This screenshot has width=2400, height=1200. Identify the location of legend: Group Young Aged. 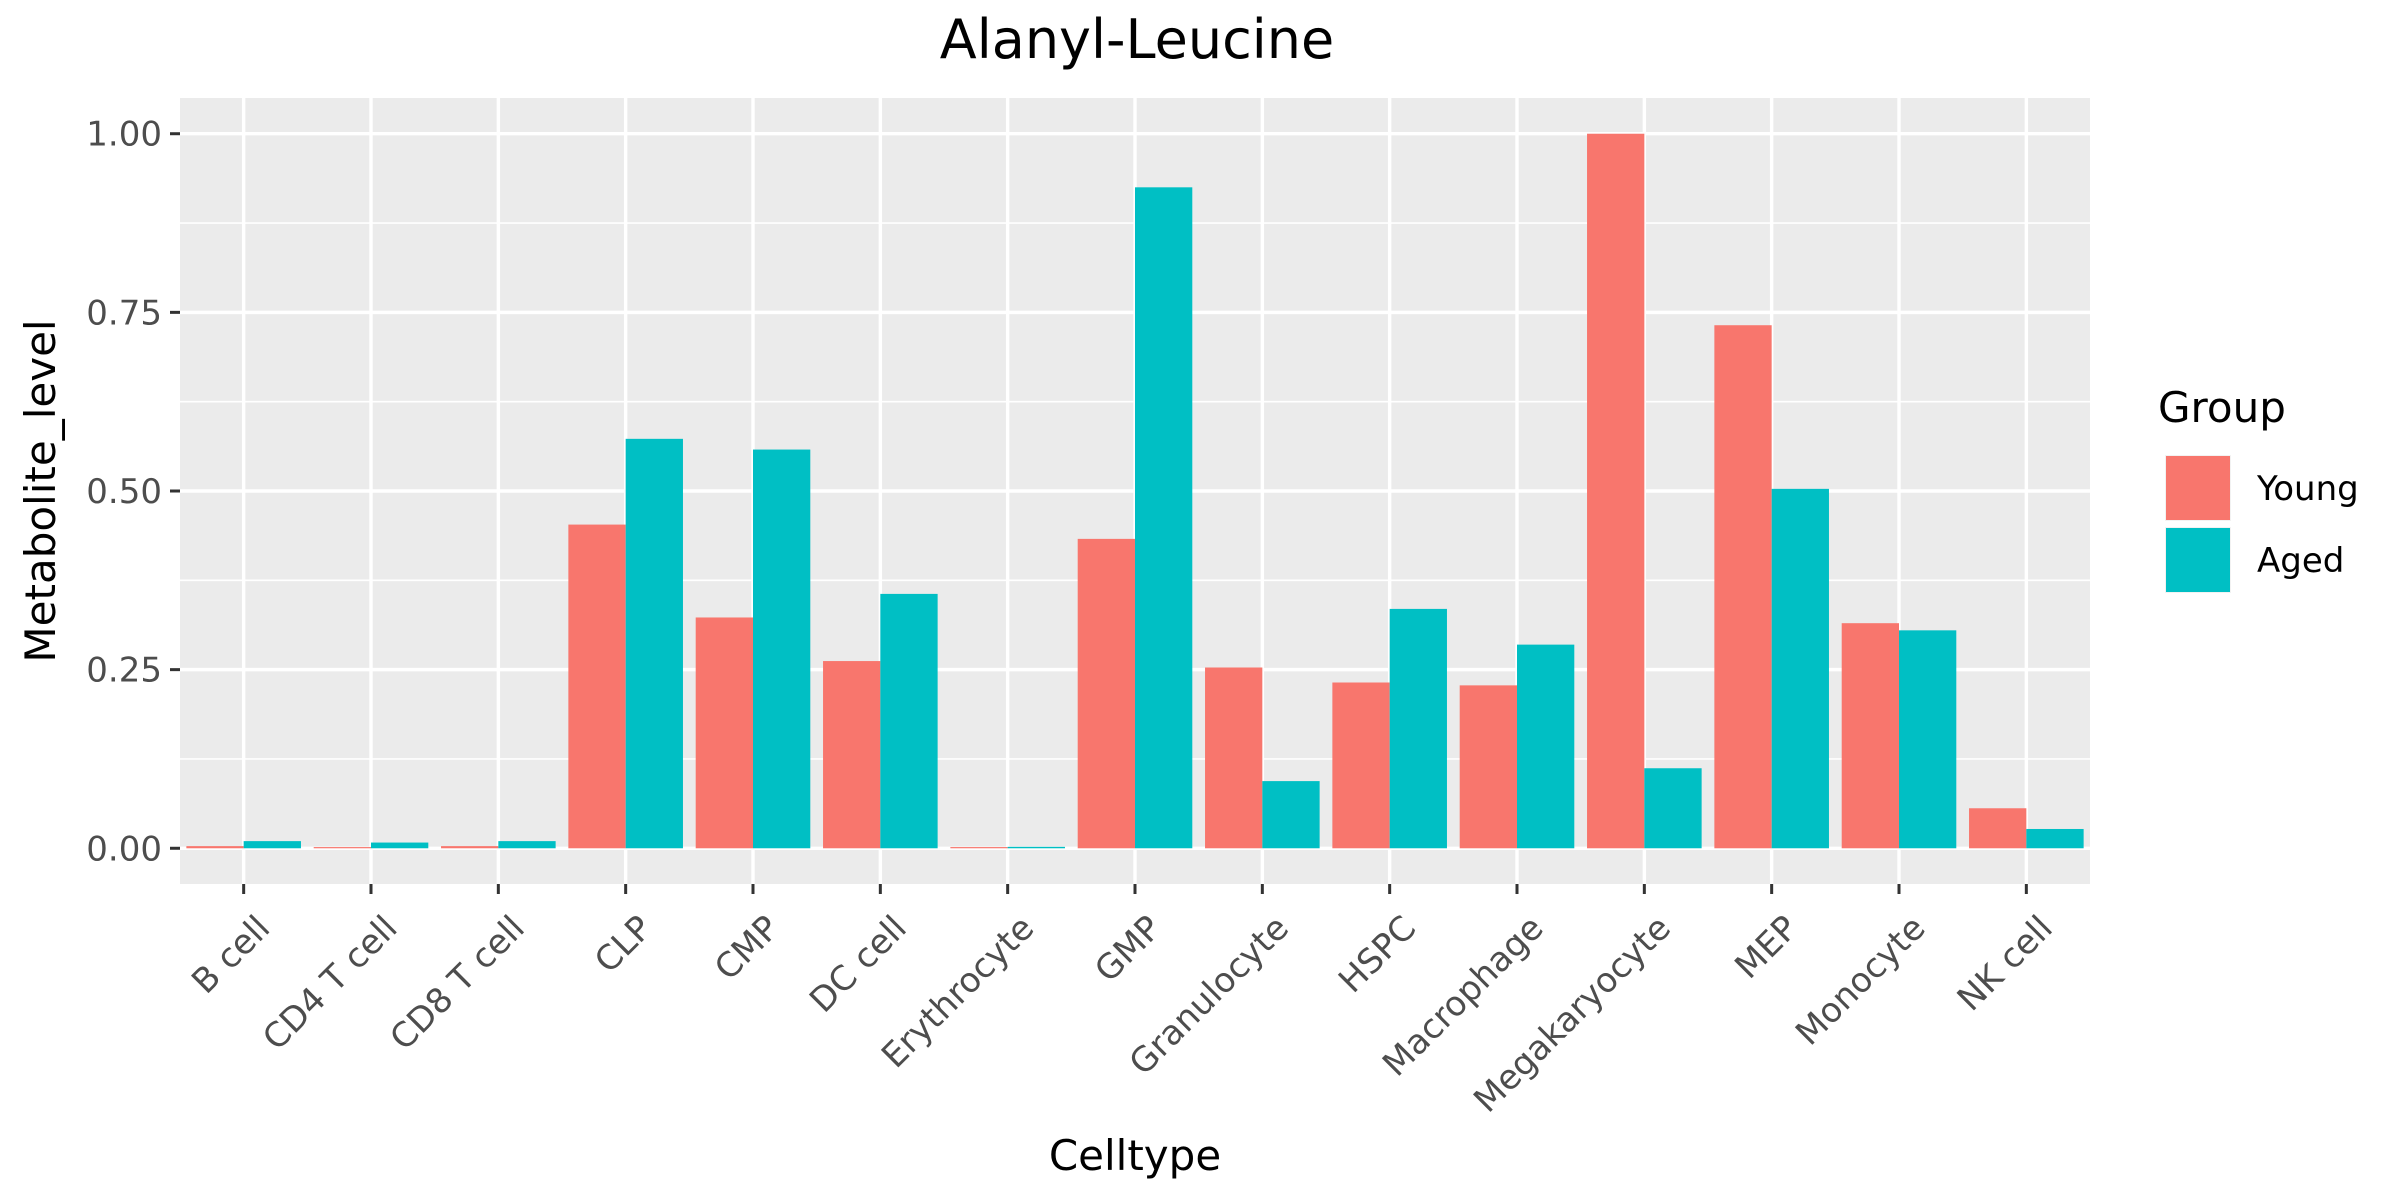
(2258, 488).